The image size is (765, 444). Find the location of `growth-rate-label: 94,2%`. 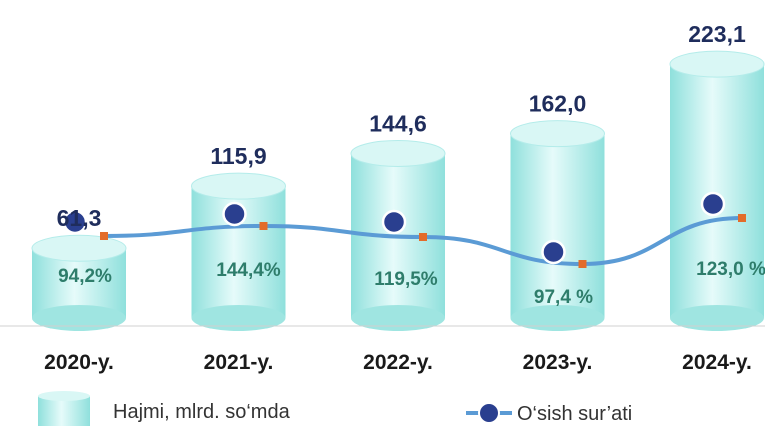

growth-rate-label: 94,2% is located at coordinates (85, 276).